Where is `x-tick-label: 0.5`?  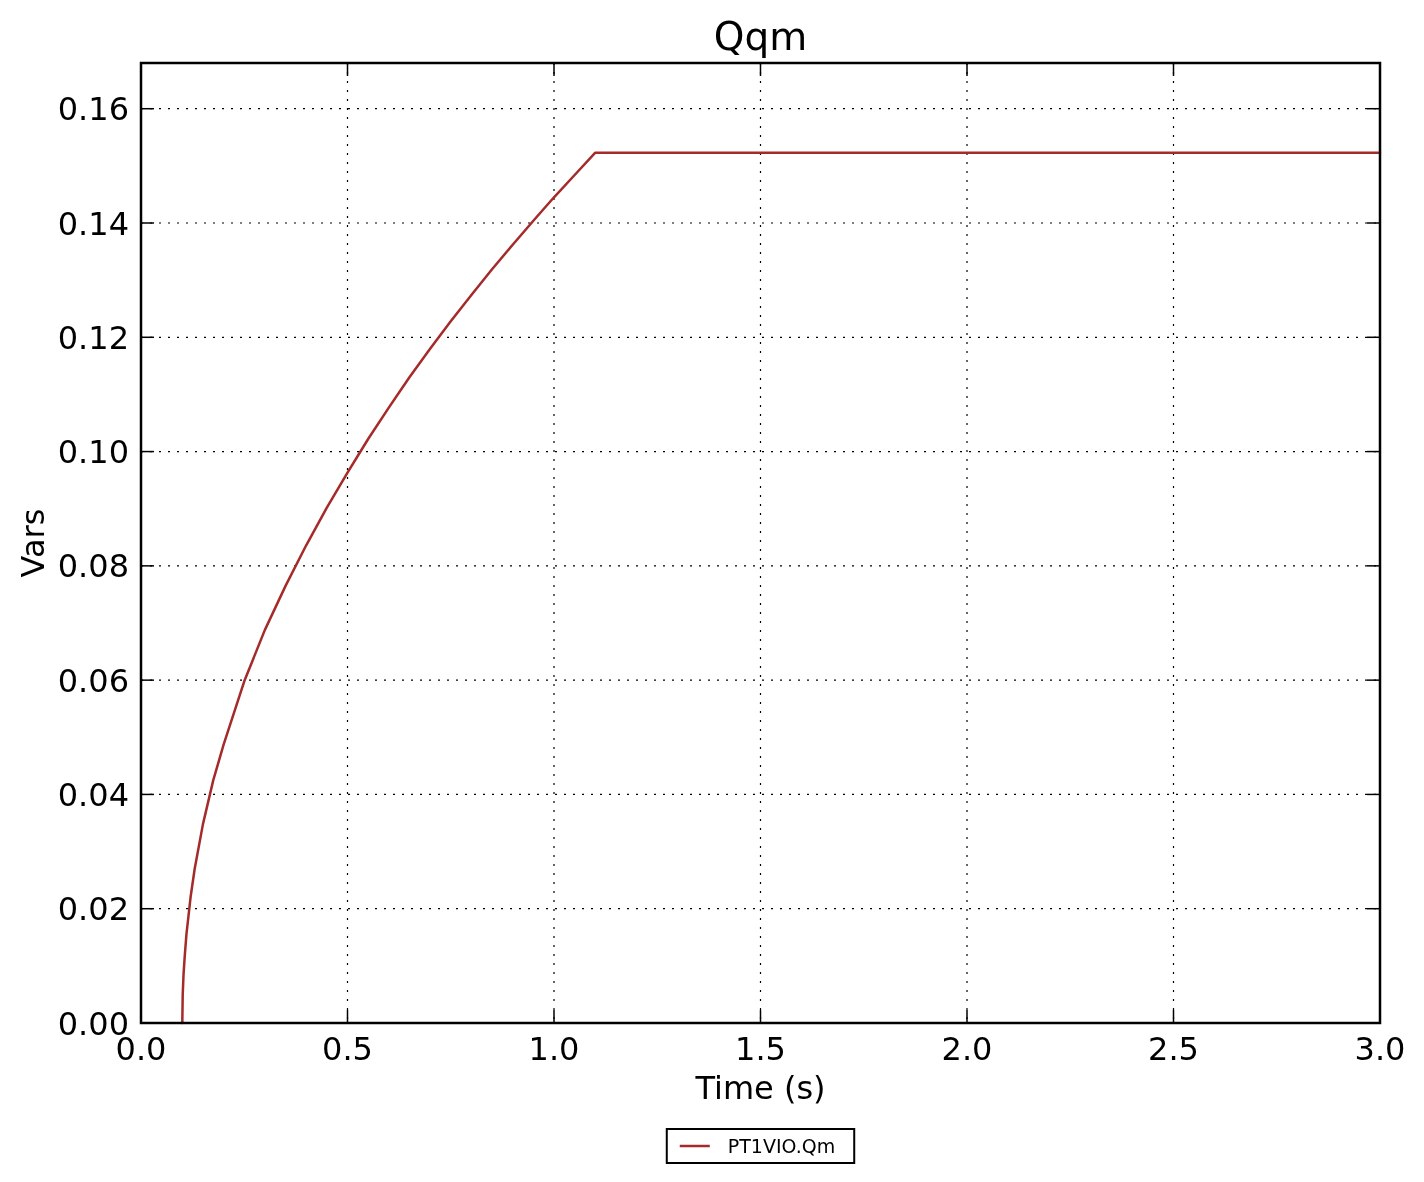
x-tick-label: 0.5 is located at coordinates (347, 1049).